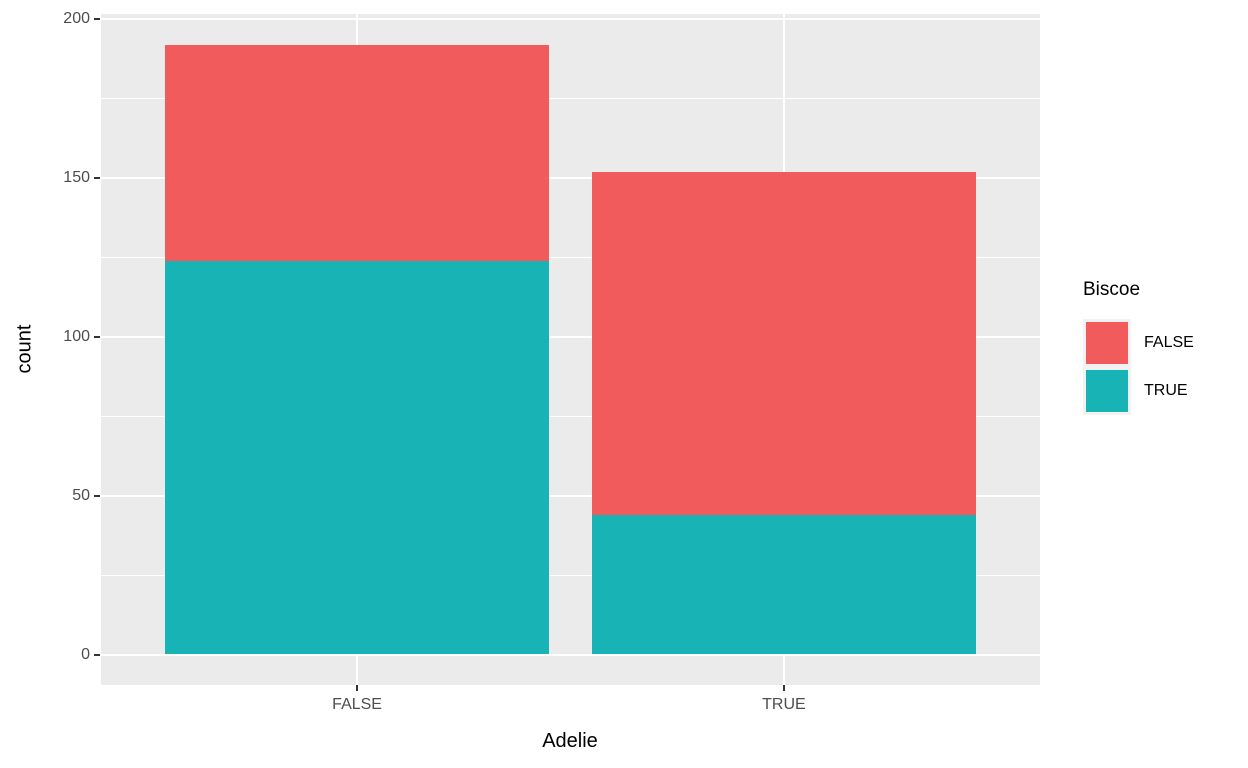  Describe the element at coordinates (76, 336) in the screenshot. I see `y-tick-label: 100` at that location.